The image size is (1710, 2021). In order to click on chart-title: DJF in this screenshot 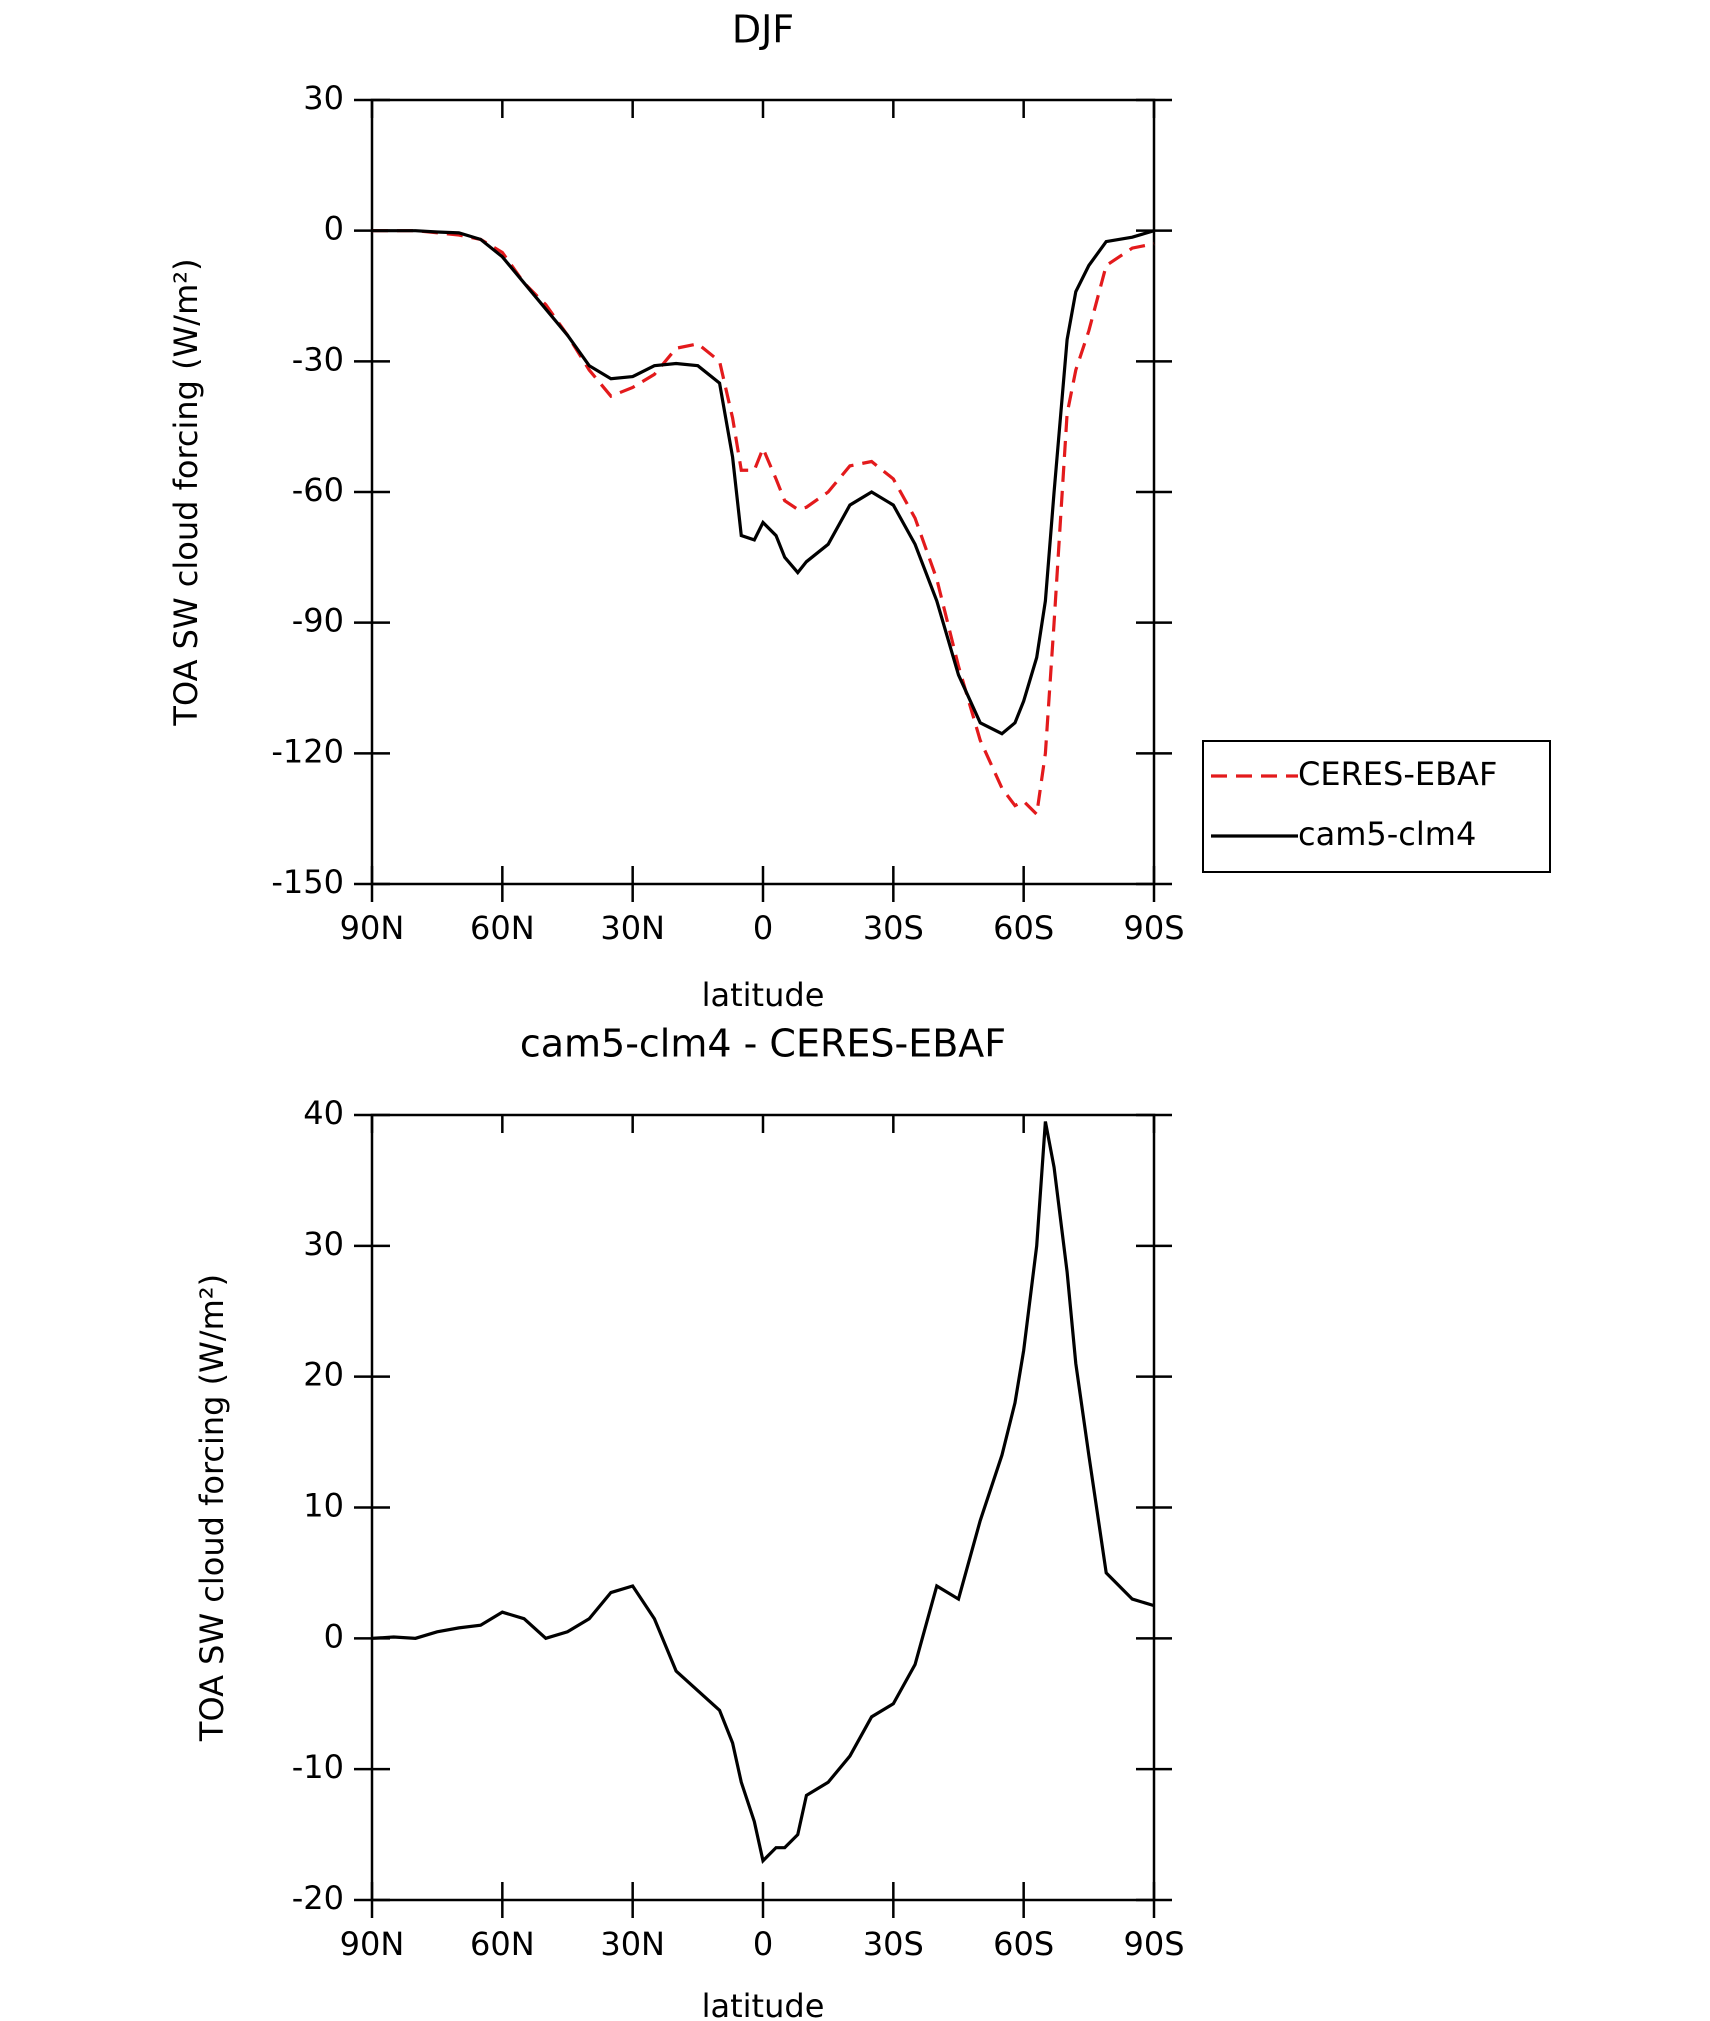, I will do `click(763, 30)`.